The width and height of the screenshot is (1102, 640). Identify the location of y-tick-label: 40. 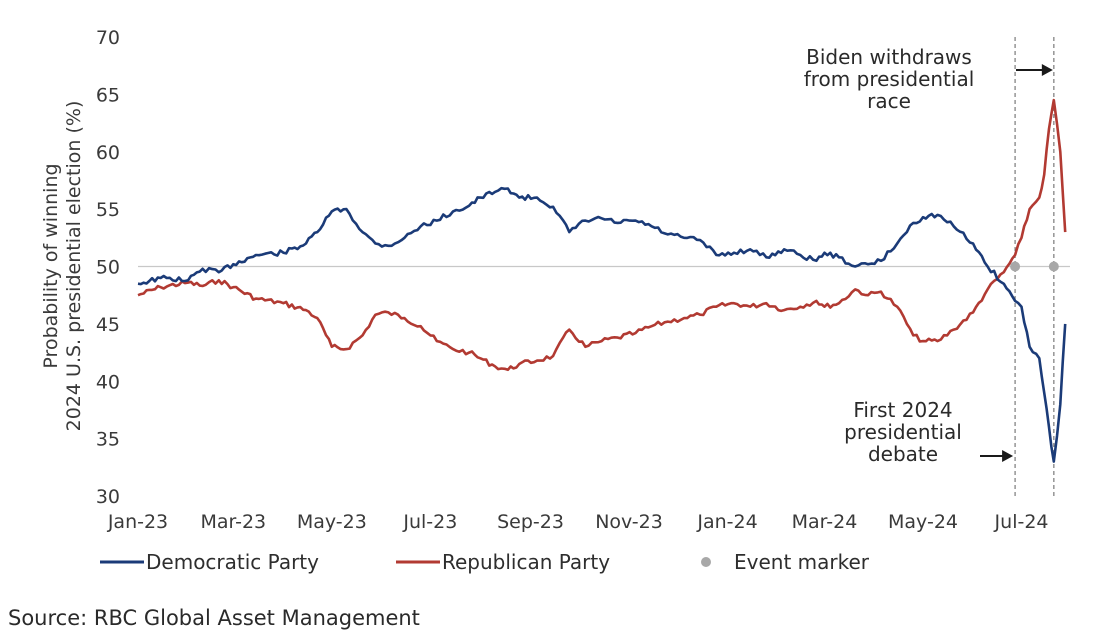
(108, 382).